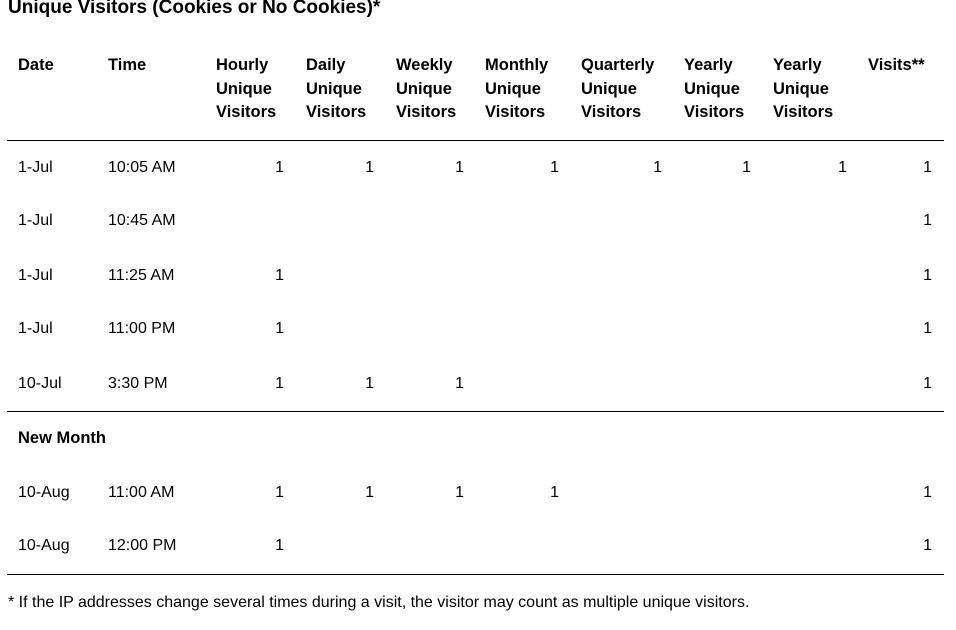 The image size is (956, 630). Describe the element at coordinates (138, 383) in the screenshot. I see `time-cell: 3:30 PM` at that location.